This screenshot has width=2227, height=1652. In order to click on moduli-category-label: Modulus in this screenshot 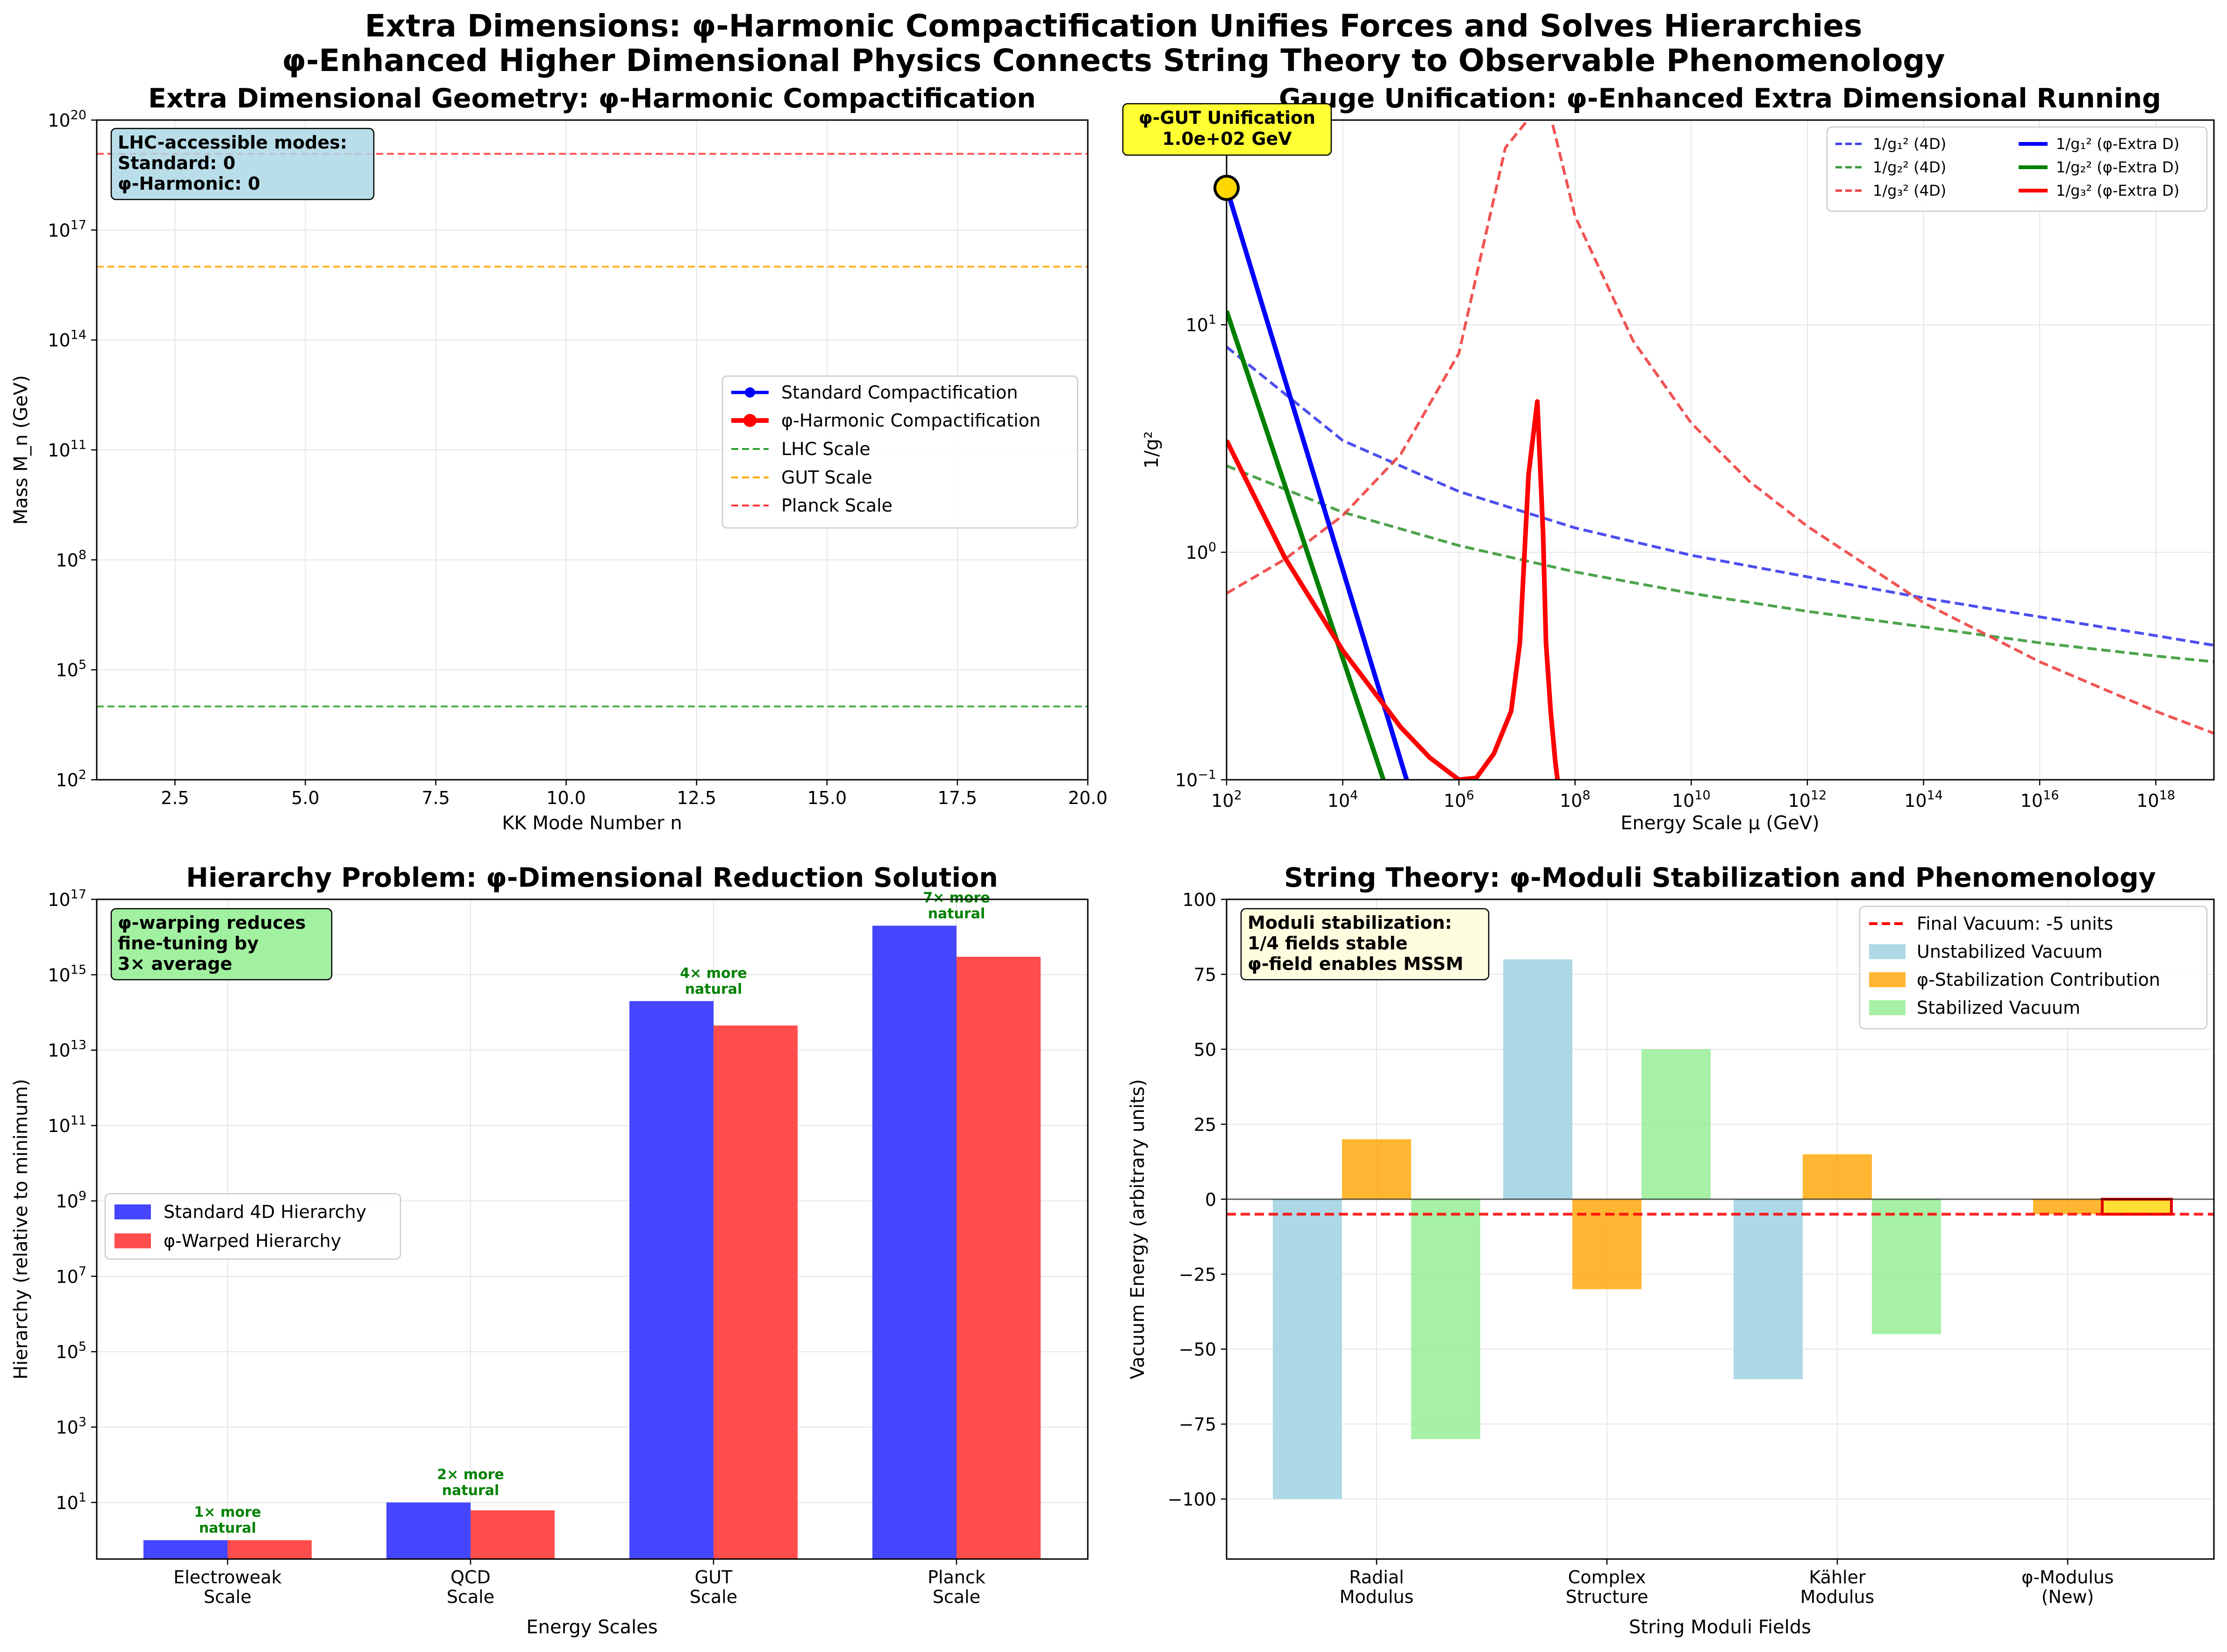, I will do `click(1837, 1597)`.